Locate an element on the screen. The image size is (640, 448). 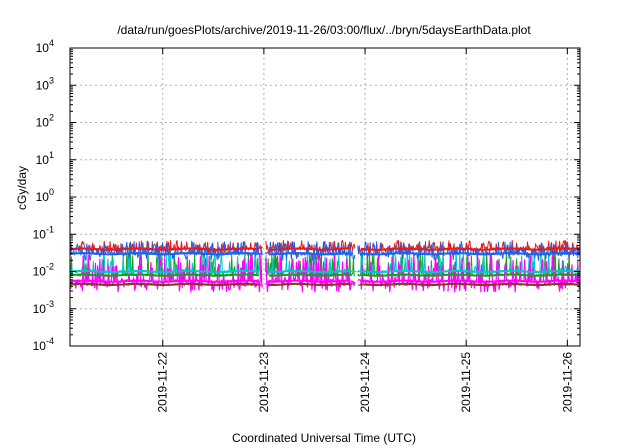
y-tick-exponent: -4 is located at coordinates (50, 341).